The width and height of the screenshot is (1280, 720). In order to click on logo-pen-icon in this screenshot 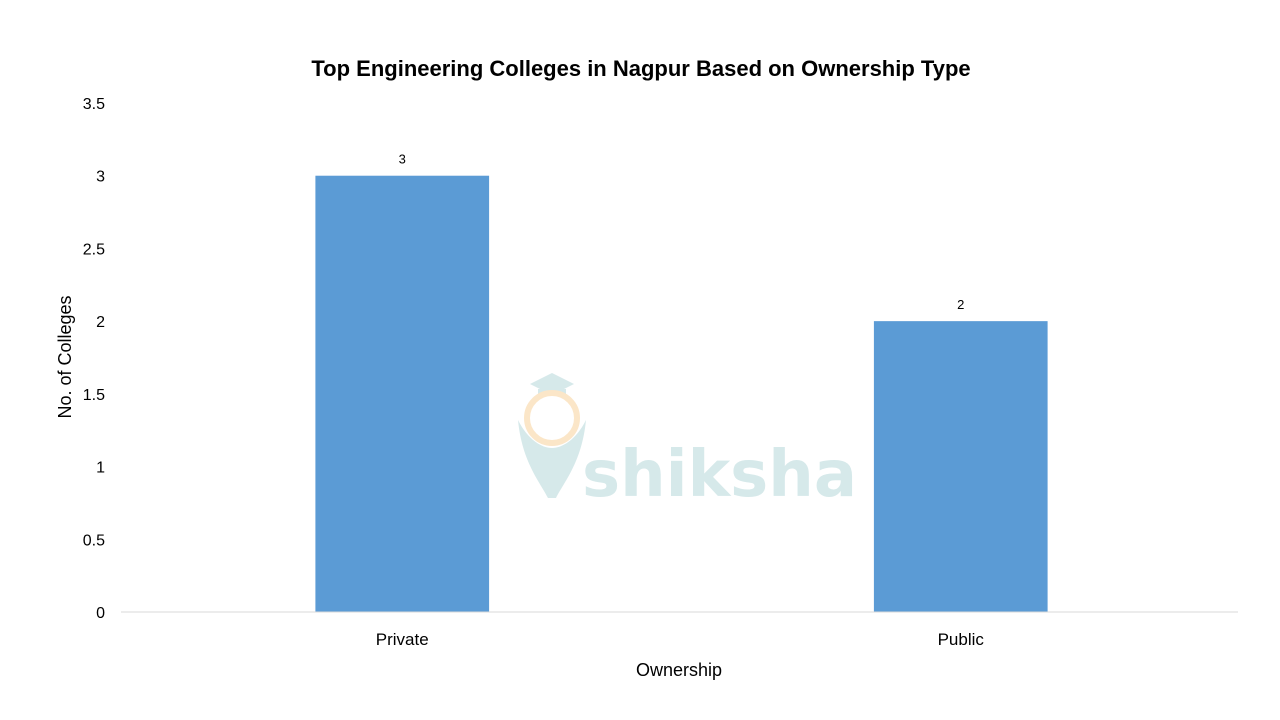, I will do `click(552, 459)`.